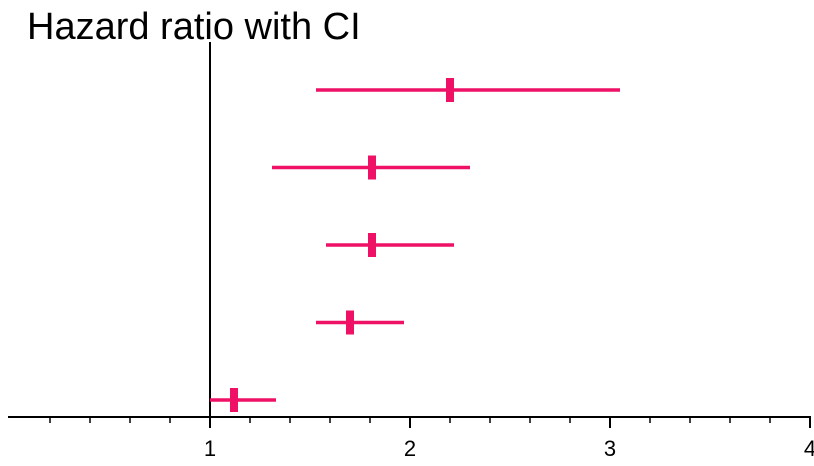 The image size is (814, 466). Describe the element at coordinates (194, 27) in the screenshot. I see `chart-title: Hazard ratio with CI` at that location.